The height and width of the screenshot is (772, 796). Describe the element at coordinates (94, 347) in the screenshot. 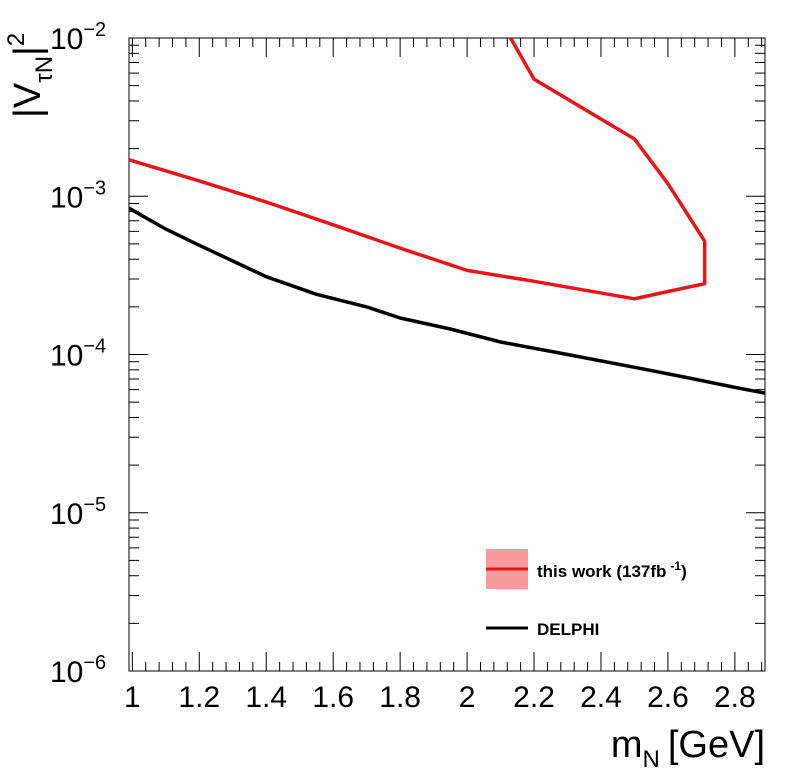

I see `y-tick-exponent: −4` at that location.